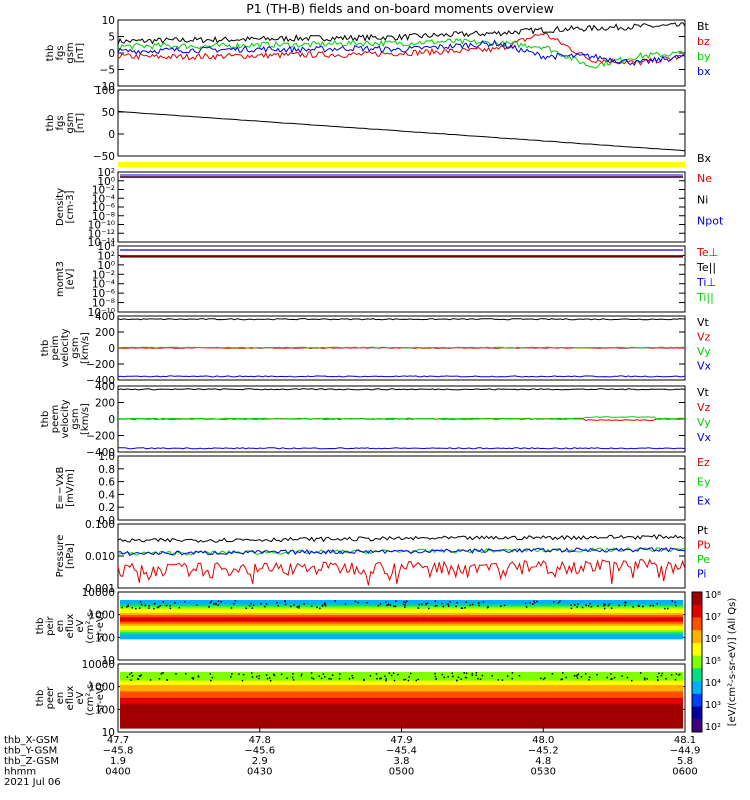 The image size is (750, 800). What do you see at coordinates (31, 761) in the screenshot?
I see `x-row-label: thb_Z-GSM` at bounding box center [31, 761].